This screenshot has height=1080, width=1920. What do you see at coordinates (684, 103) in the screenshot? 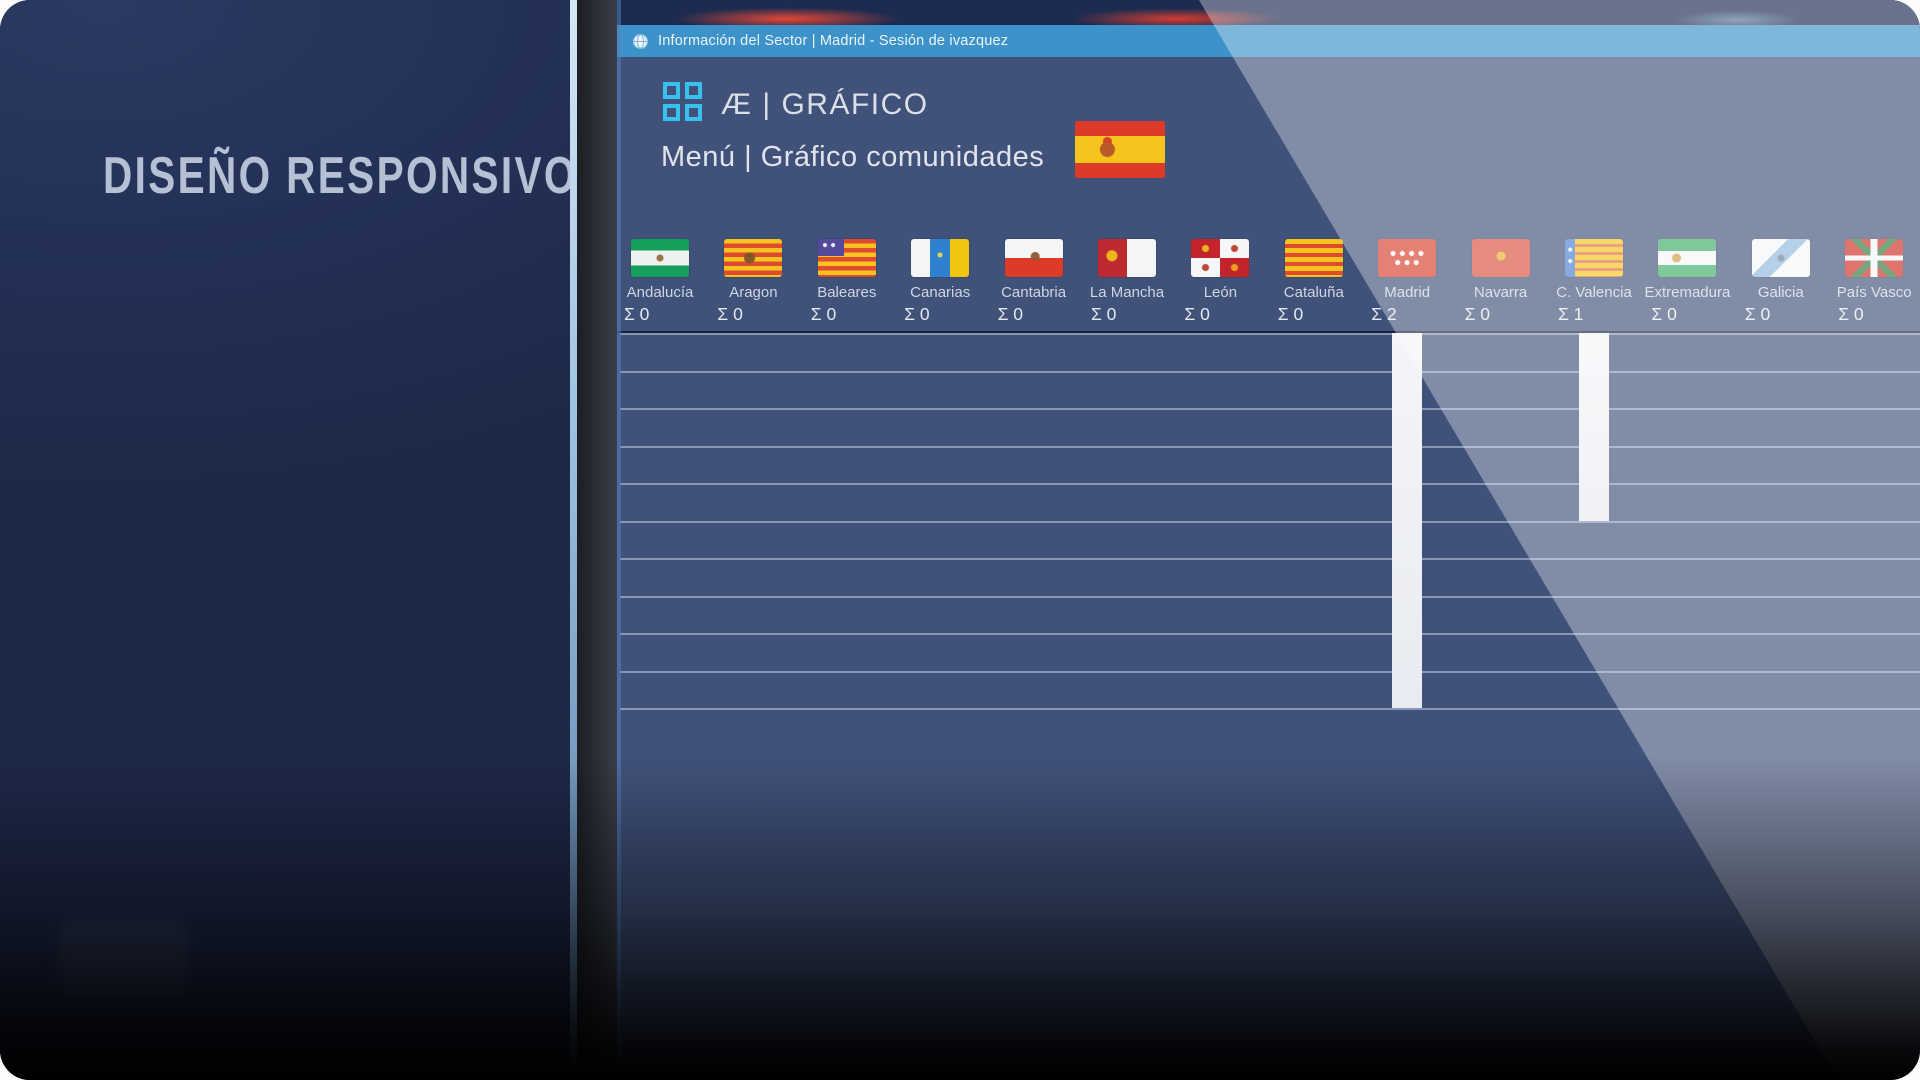
I see `grid-icon` at bounding box center [684, 103].